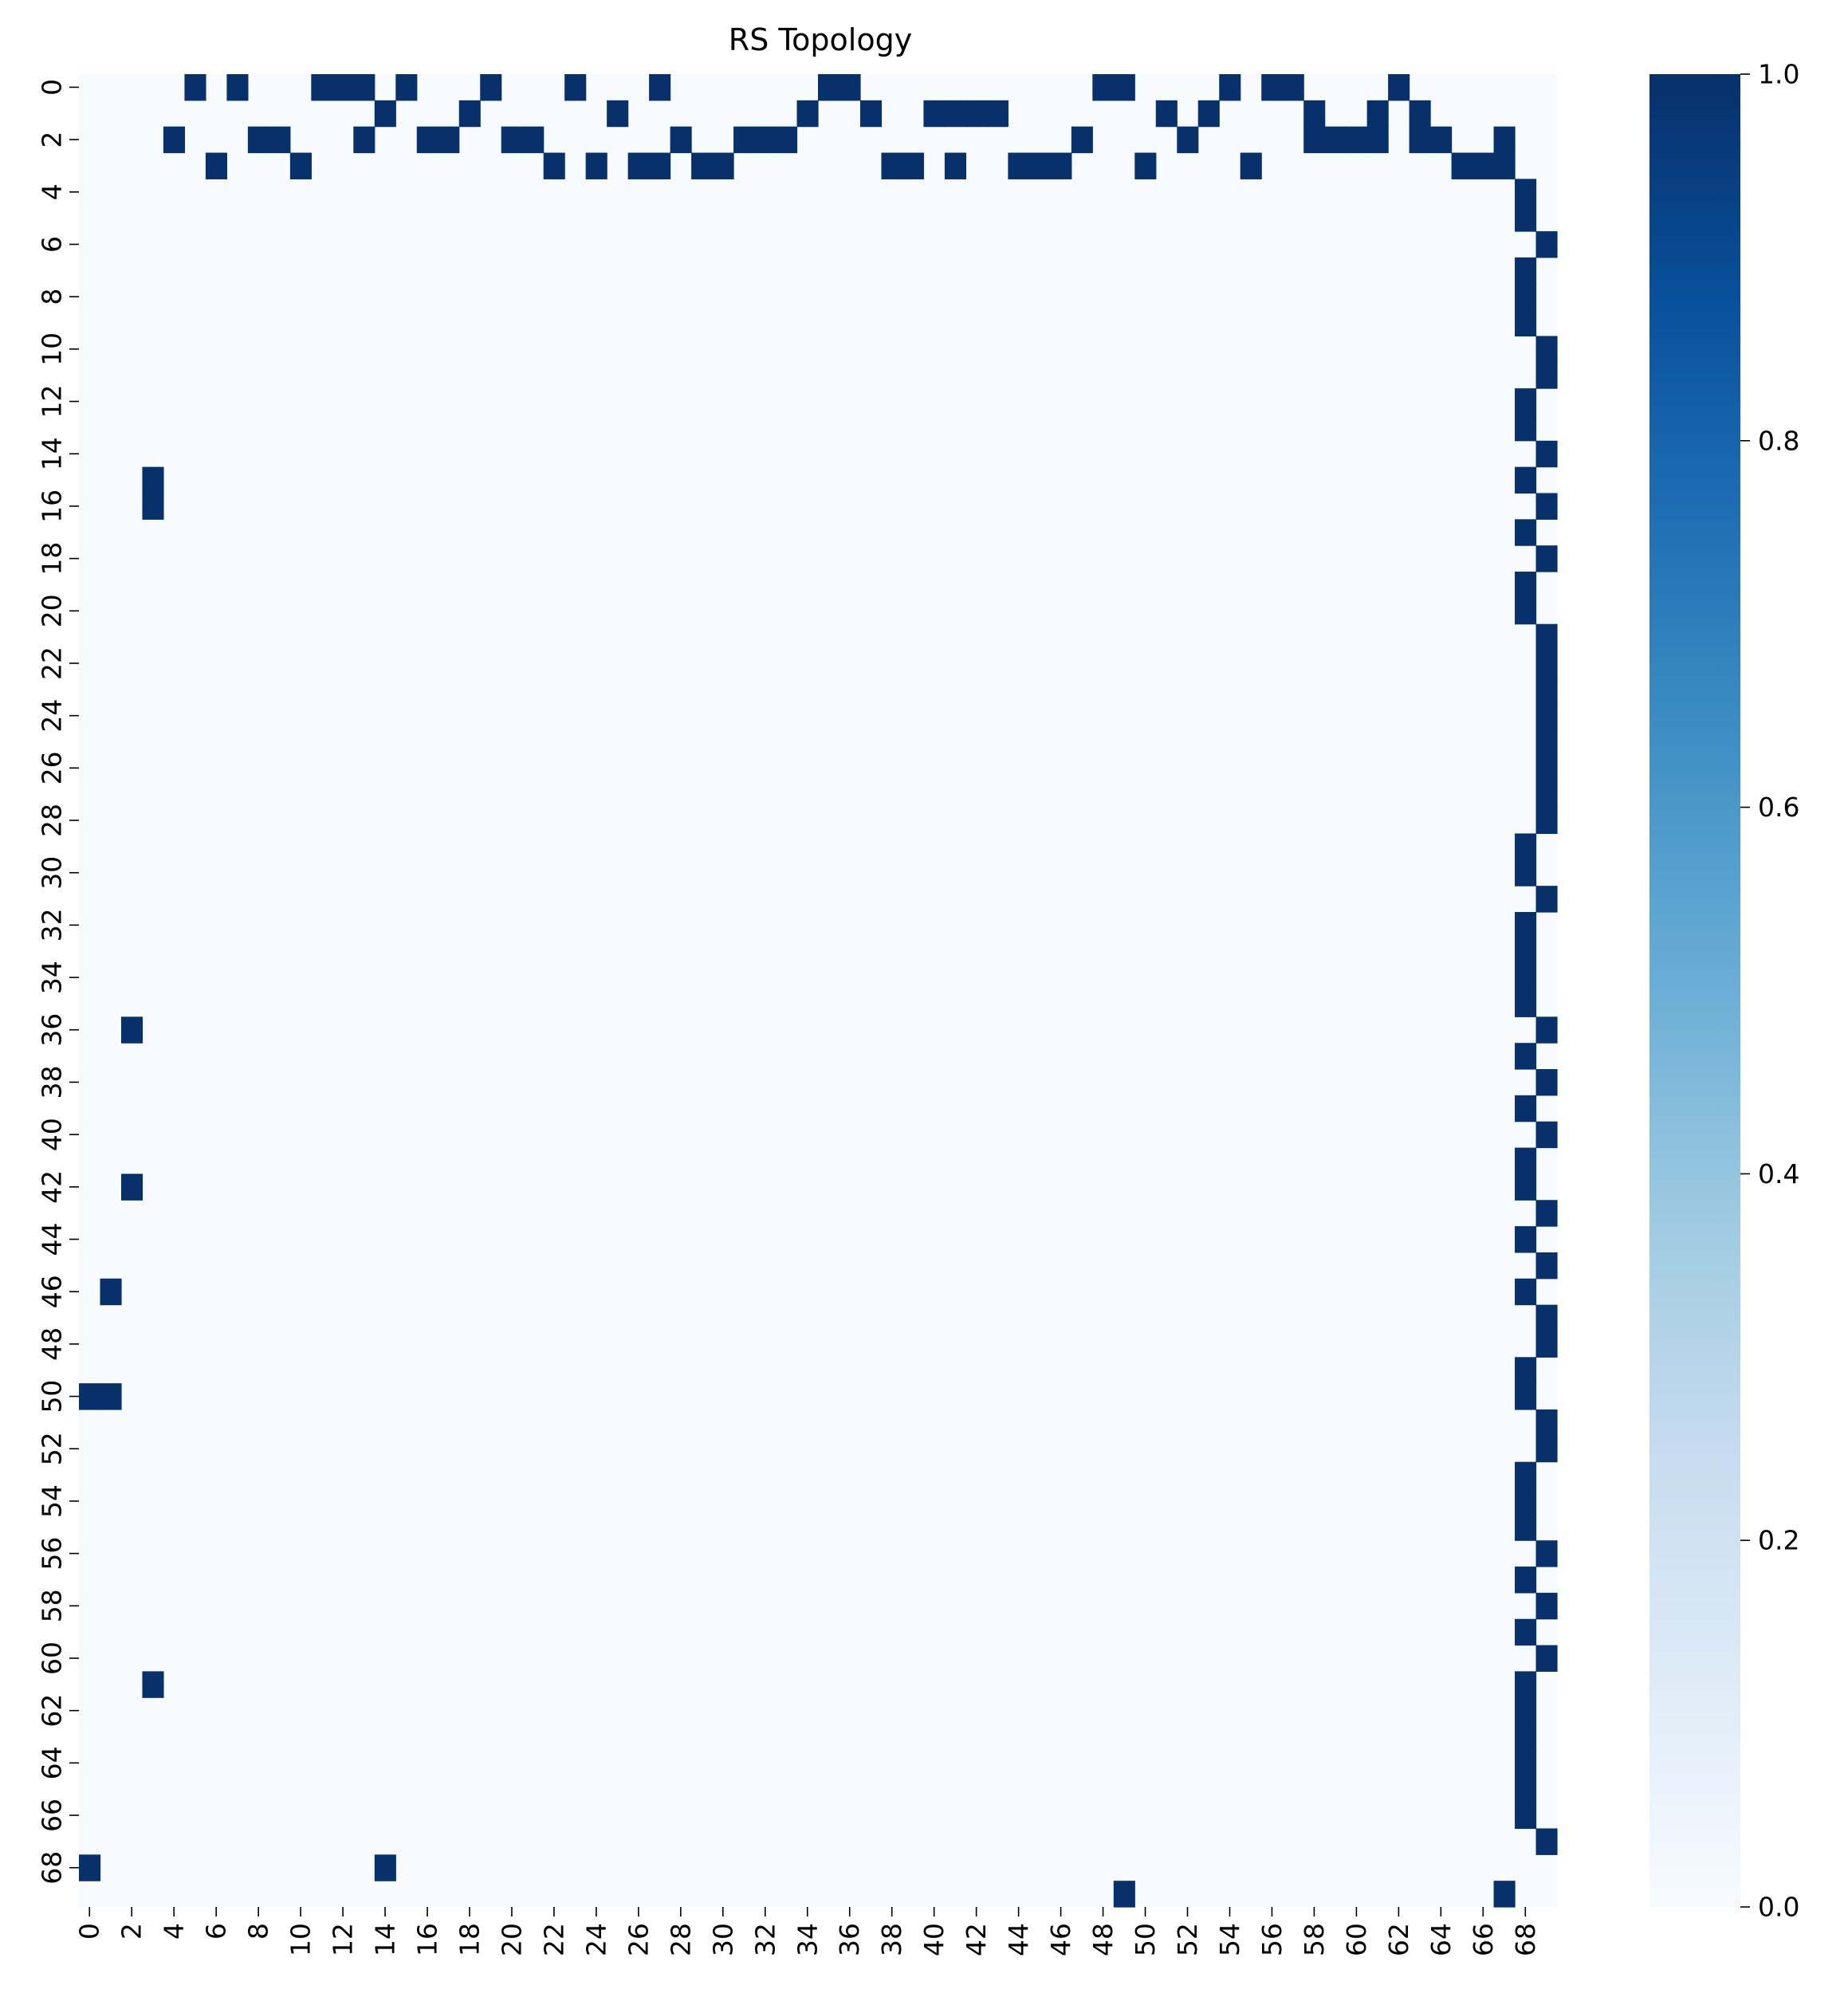  I want to click on x-tick-label-46: 46, so click(1060, 1939).